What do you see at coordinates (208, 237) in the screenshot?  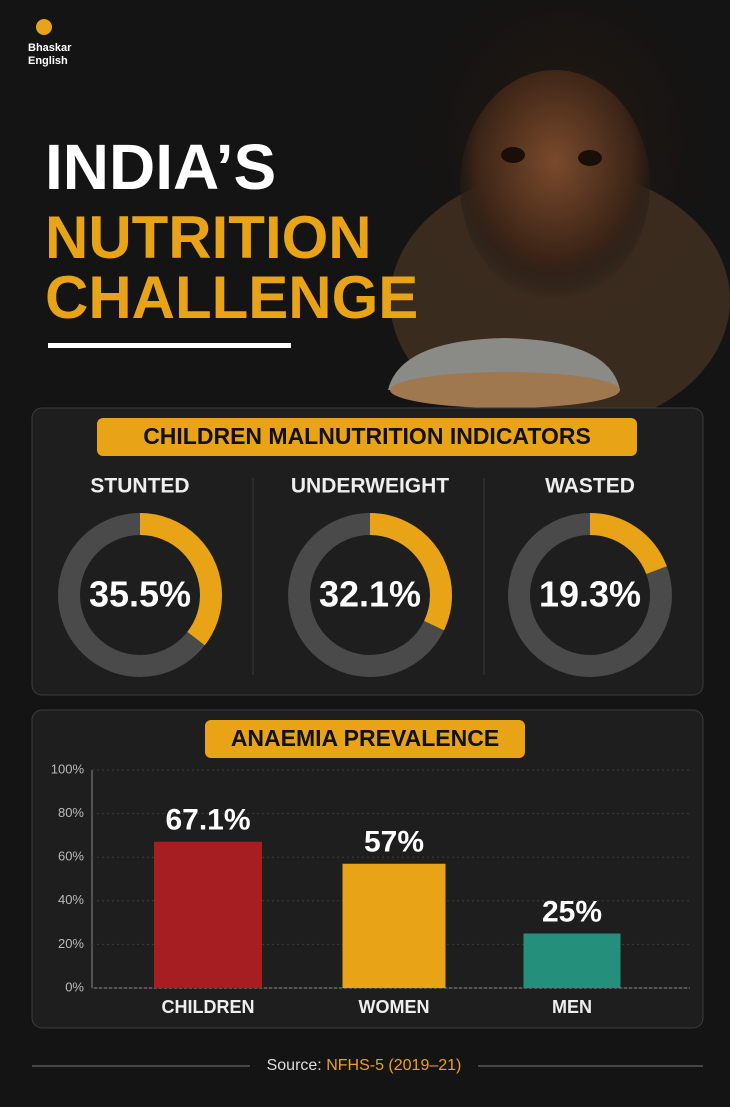 I see `title: NUTRITION` at bounding box center [208, 237].